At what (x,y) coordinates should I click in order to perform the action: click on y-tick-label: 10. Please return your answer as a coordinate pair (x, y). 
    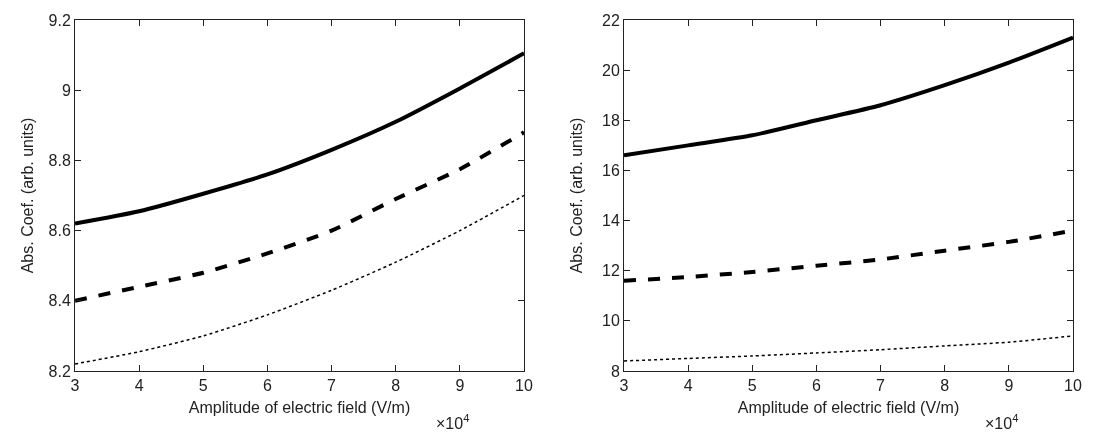
    Looking at the image, I should click on (611, 321).